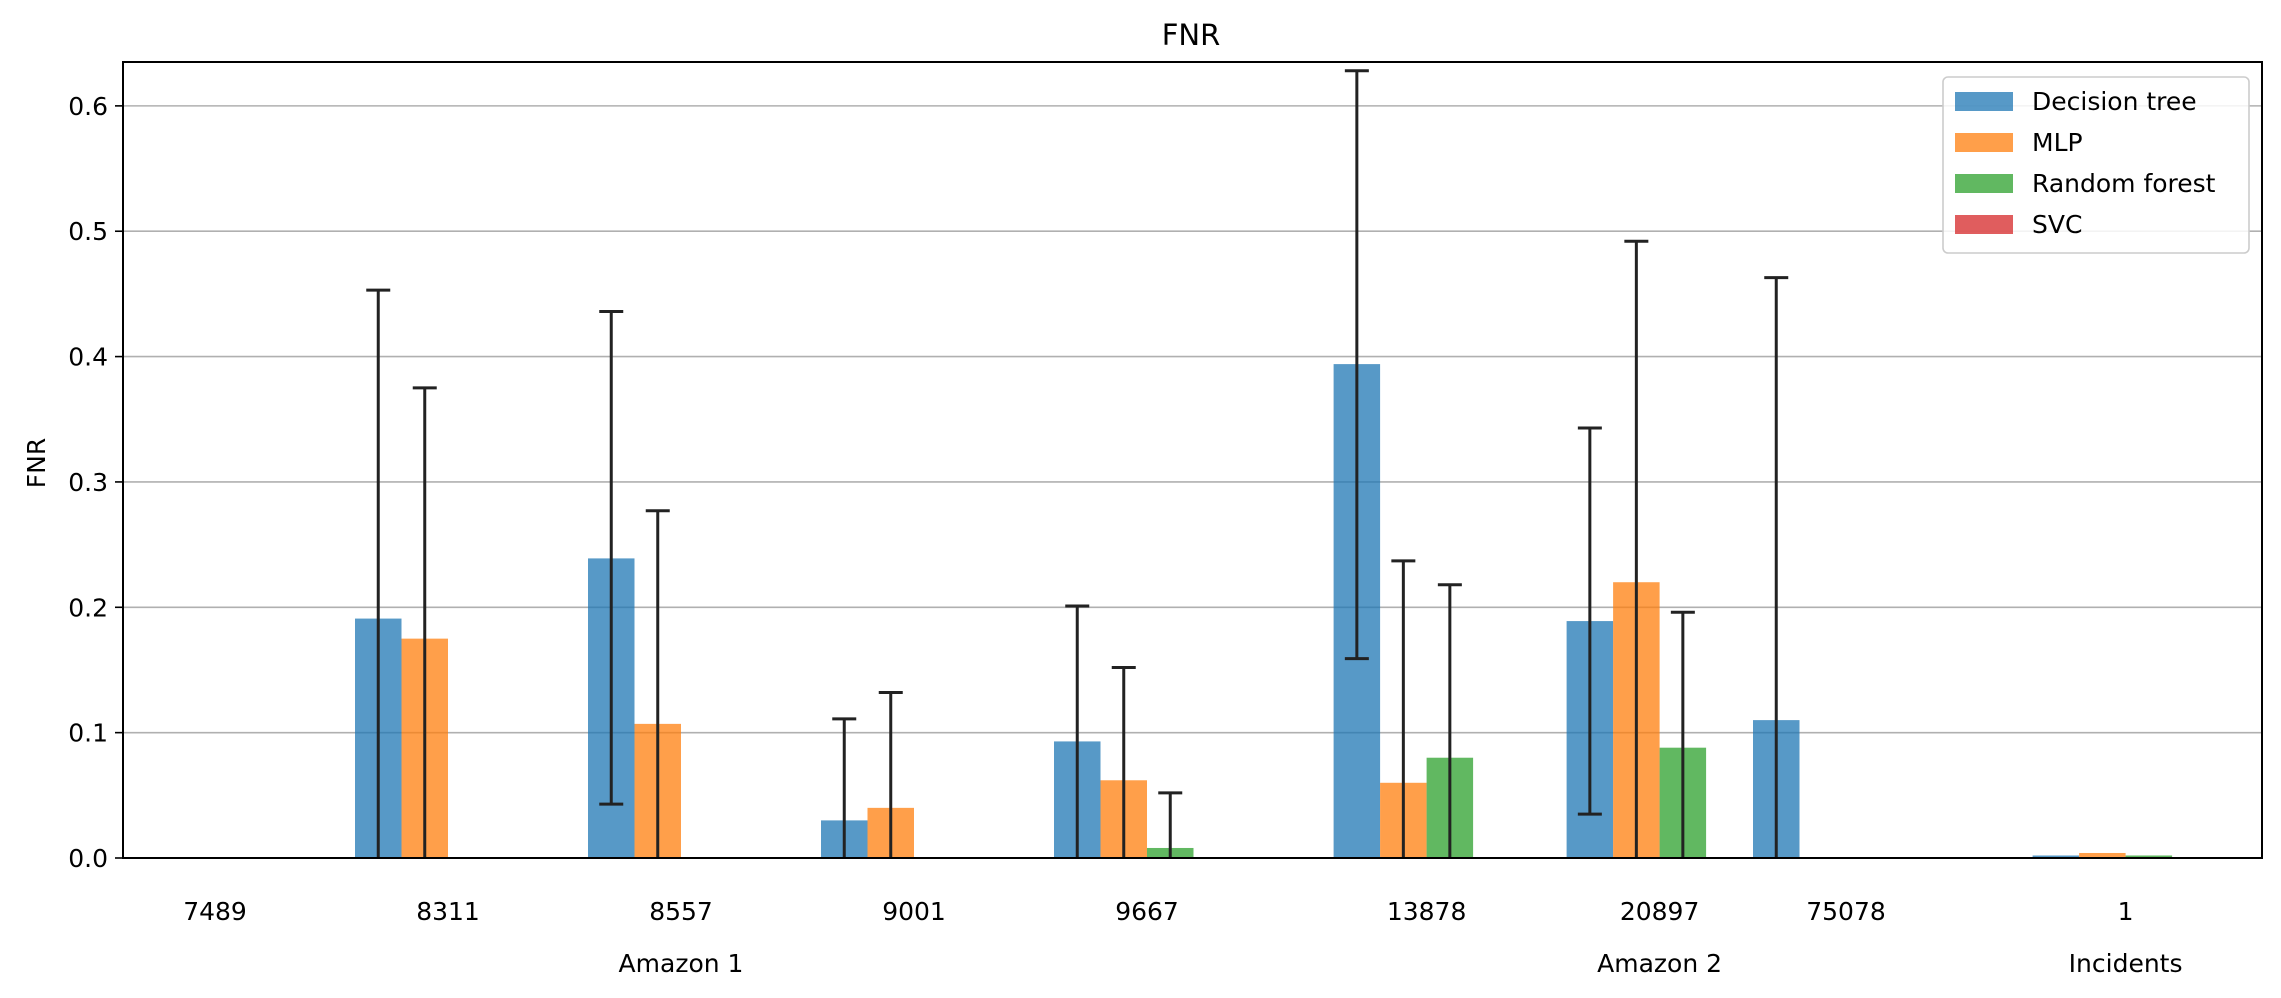 The height and width of the screenshot is (998, 2281). I want to click on bar-random-forest, so click(2149, 856).